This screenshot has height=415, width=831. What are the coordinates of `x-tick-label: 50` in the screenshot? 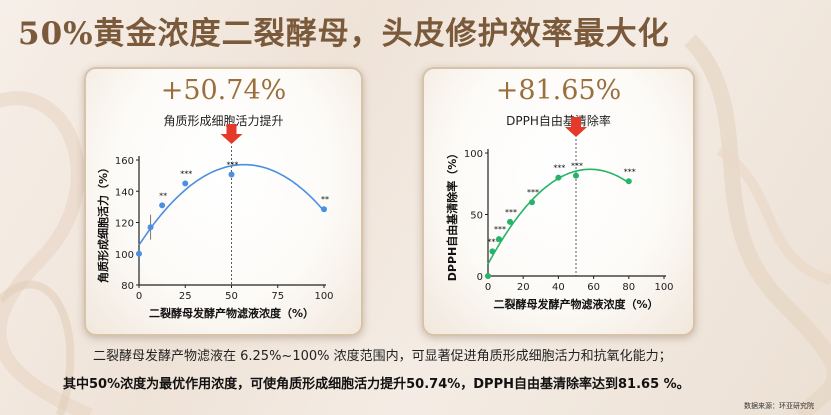 It's located at (231, 296).